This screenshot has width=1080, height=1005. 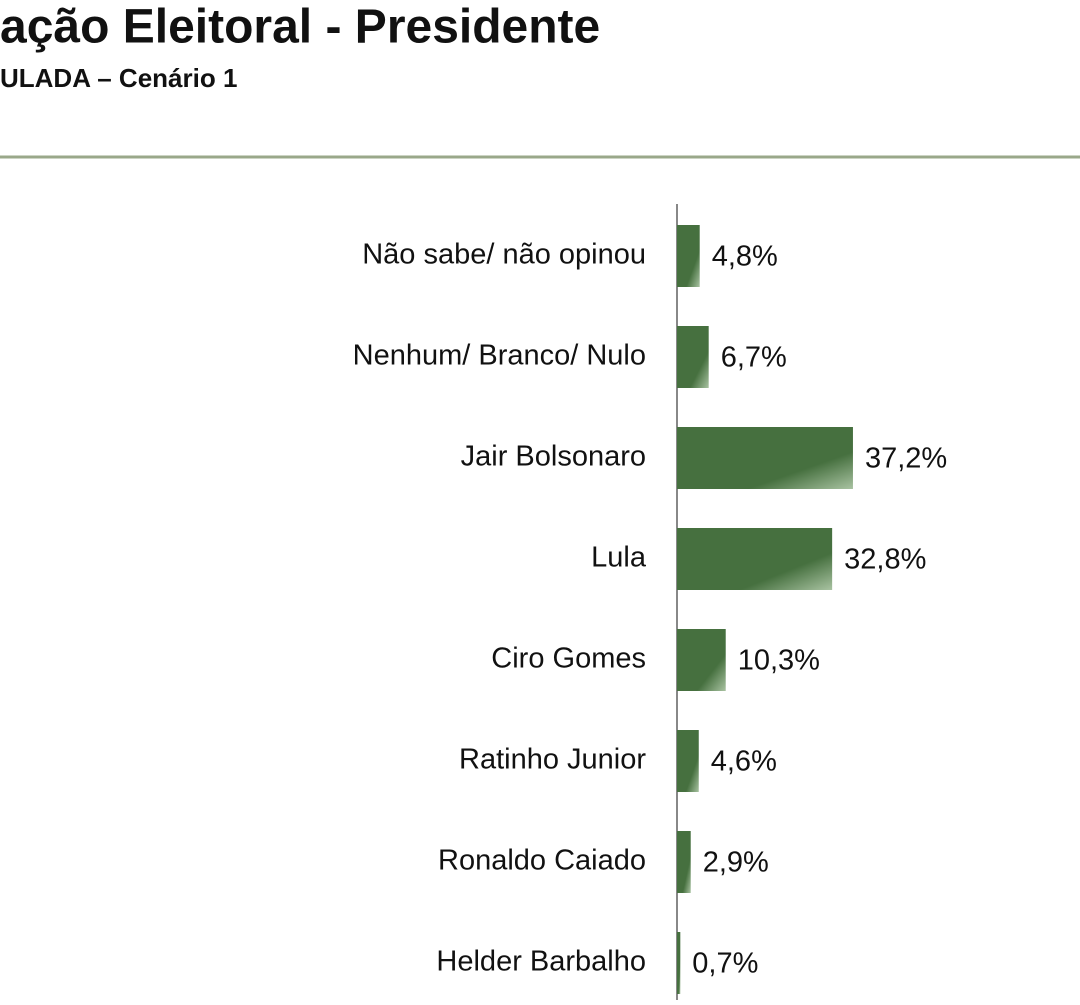 I want to click on category-label: Ronaldo Caiado, so click(x=542, y=861).